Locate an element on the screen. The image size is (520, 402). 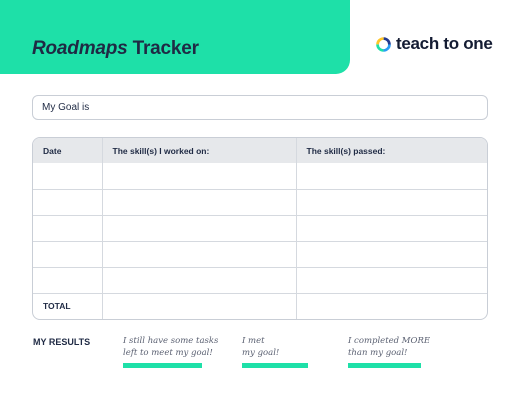
page-title: Roadmaps Tracker is located at coordinates (115, 49).